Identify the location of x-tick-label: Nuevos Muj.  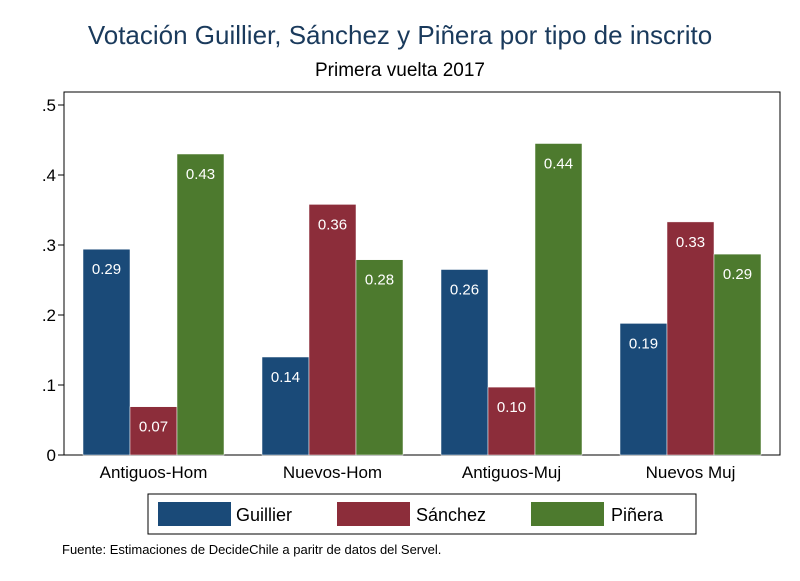
(691, 472).